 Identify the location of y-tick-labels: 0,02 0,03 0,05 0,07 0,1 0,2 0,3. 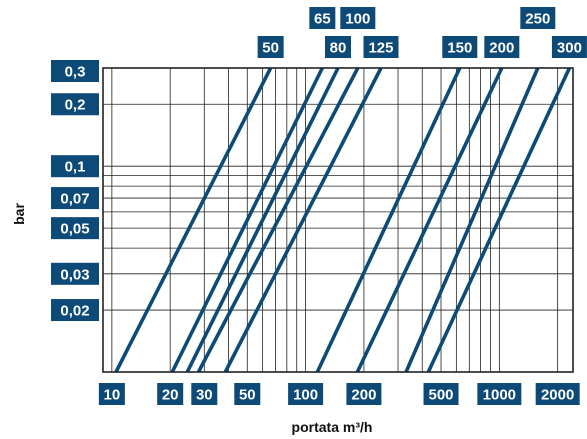
(75, 191).